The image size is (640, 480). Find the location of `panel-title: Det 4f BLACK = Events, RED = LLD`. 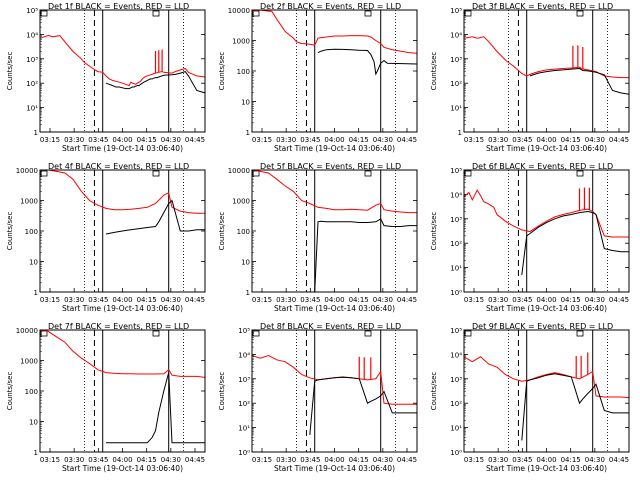

panel-title: Det 4f BLACK = Events, RED = LLD is located at coordinates (118, 166).